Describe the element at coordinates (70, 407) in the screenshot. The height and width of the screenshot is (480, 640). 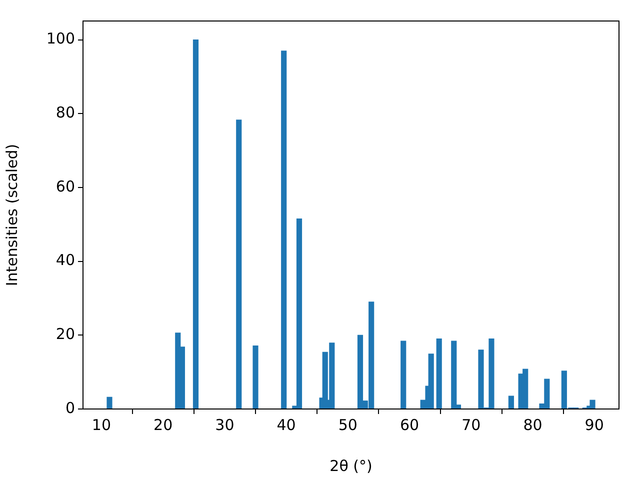
I see `y-tick-label: 0` at that location.